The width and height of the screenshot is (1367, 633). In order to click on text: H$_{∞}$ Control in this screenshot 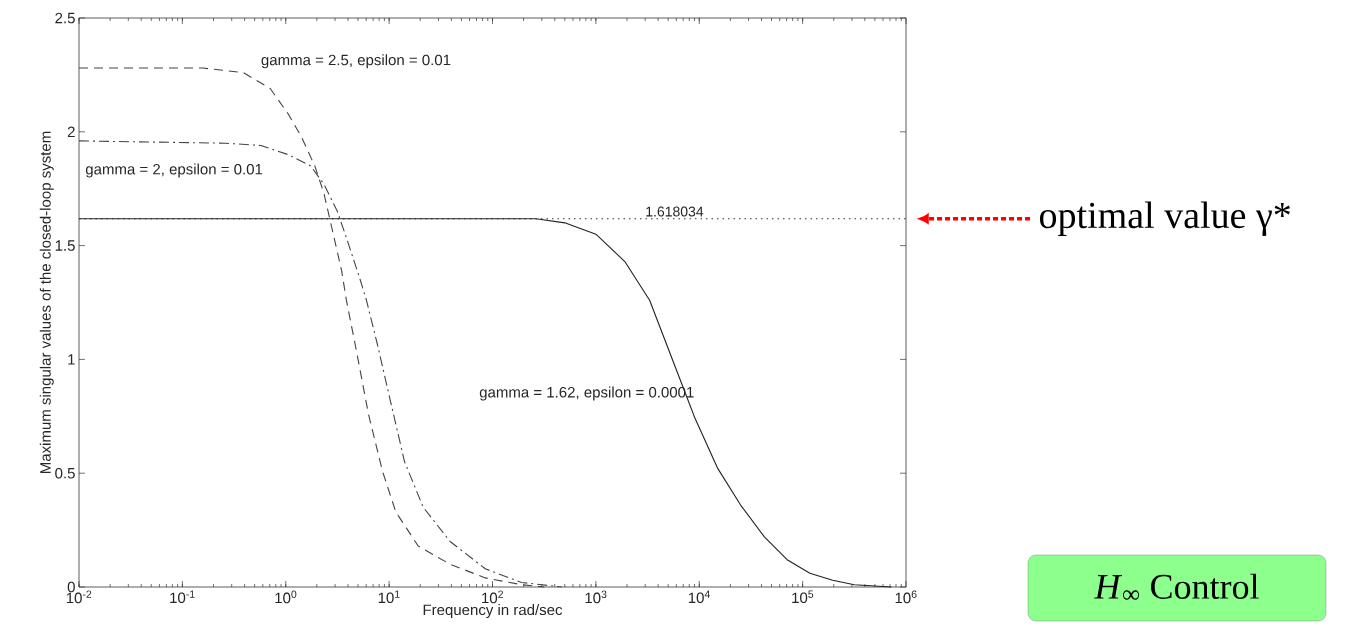, I will do `click(1176, 586)`.